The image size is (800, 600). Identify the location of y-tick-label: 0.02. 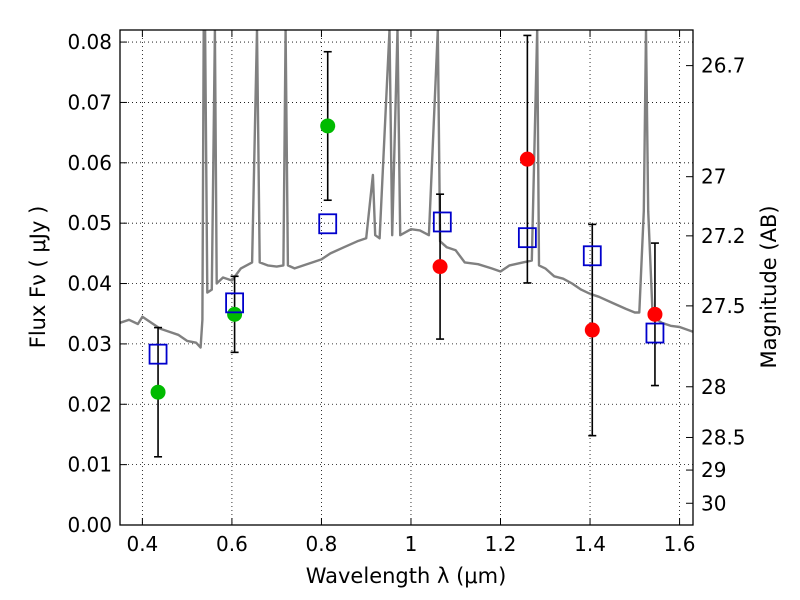
(89, 404).